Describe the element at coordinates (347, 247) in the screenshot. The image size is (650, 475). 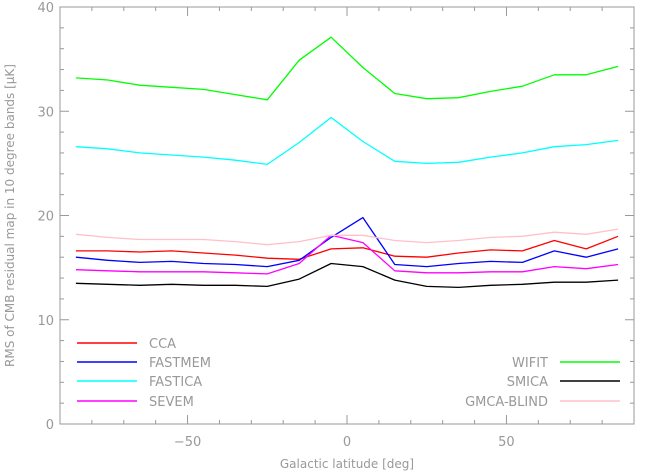
I see `series-line-cca` at that location.